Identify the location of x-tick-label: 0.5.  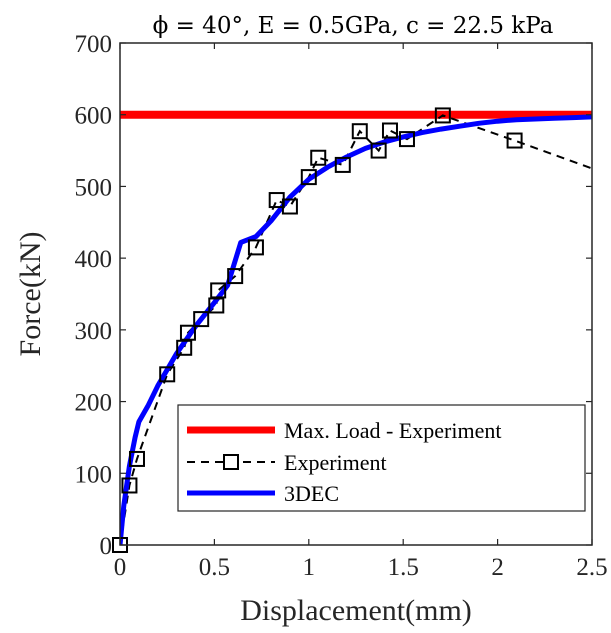
(214, 567).